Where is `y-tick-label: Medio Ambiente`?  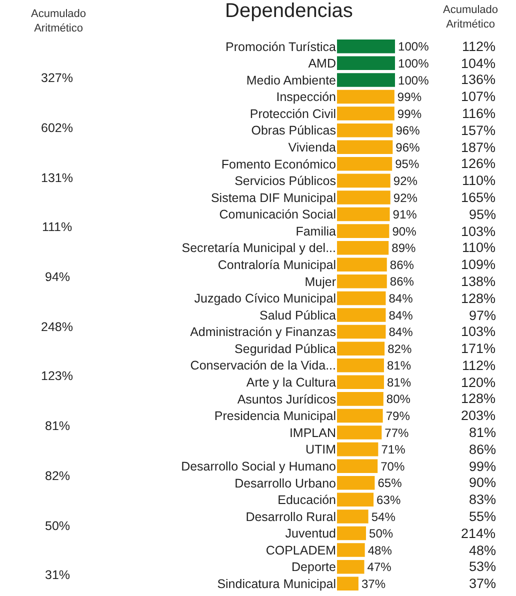 y-tick-label: Medio Ambiente is located at coordinates (291, 80).